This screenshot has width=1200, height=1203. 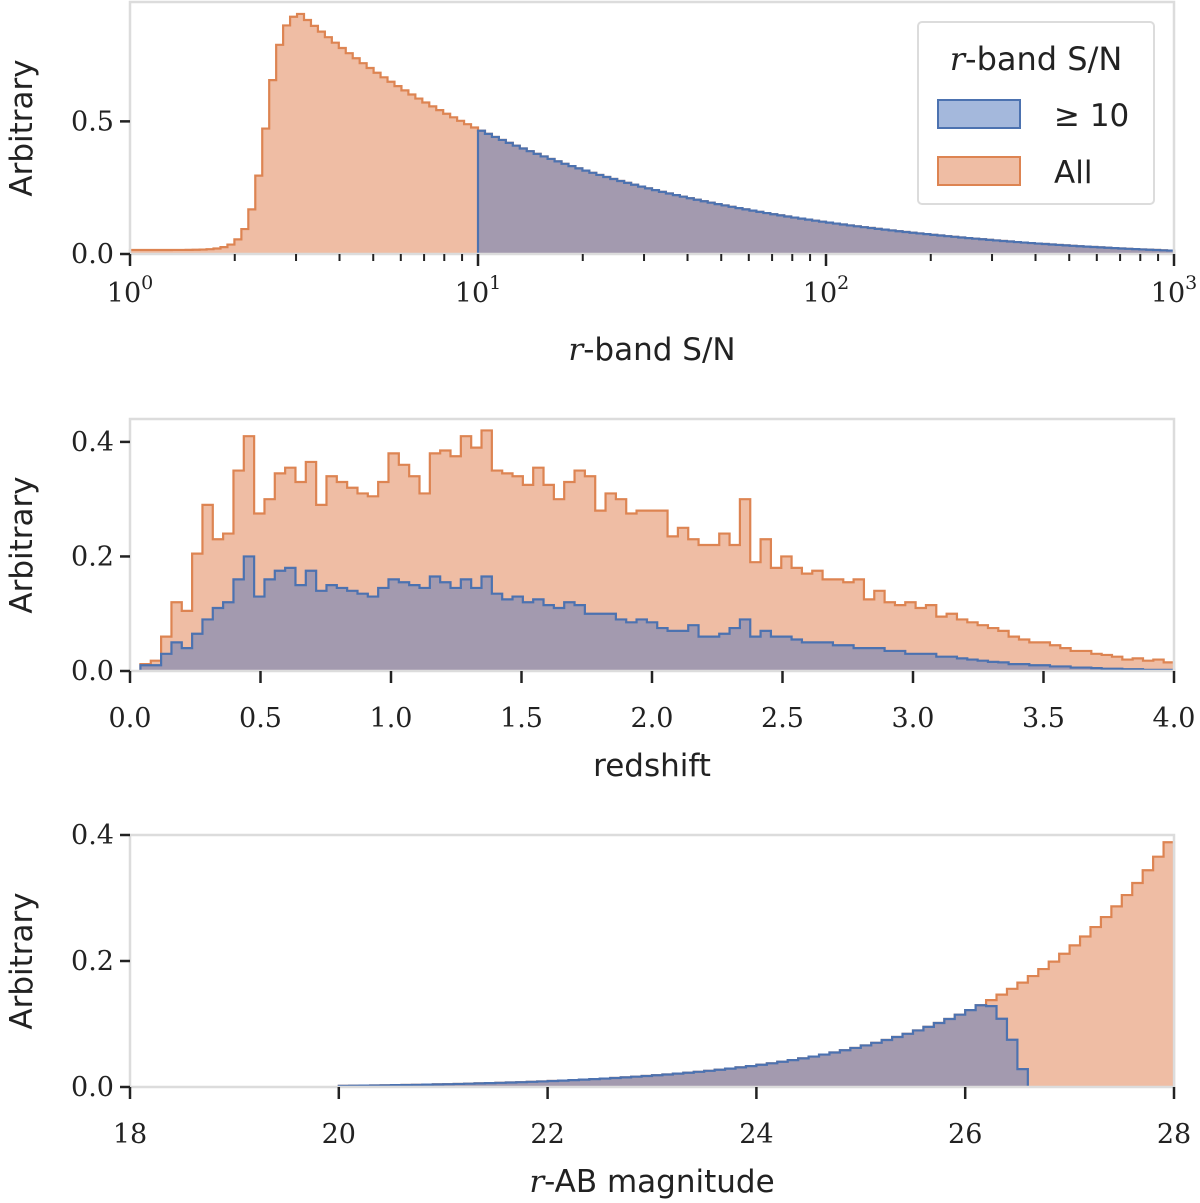 I want to click on redshift-ytick-label: 0.0, so click(x=92, y=671).